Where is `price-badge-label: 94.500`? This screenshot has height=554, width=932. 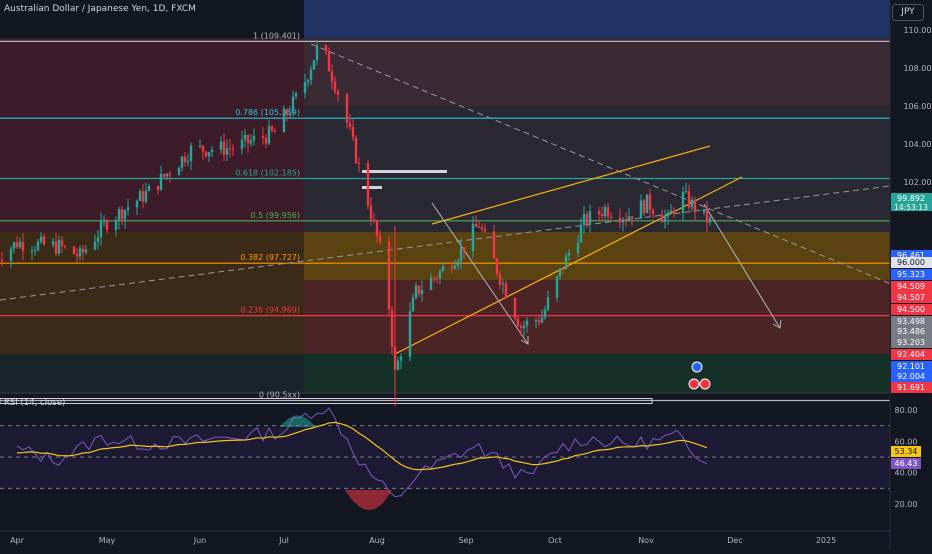
price-badge-label: 94.500 is located at coordinates (911, 309).